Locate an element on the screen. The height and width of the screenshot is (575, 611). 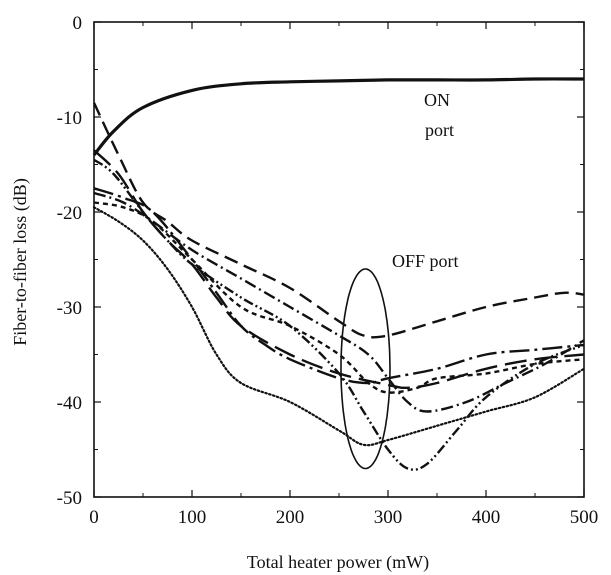
x-tick-label: 200 is located at coordinates (290, 517).